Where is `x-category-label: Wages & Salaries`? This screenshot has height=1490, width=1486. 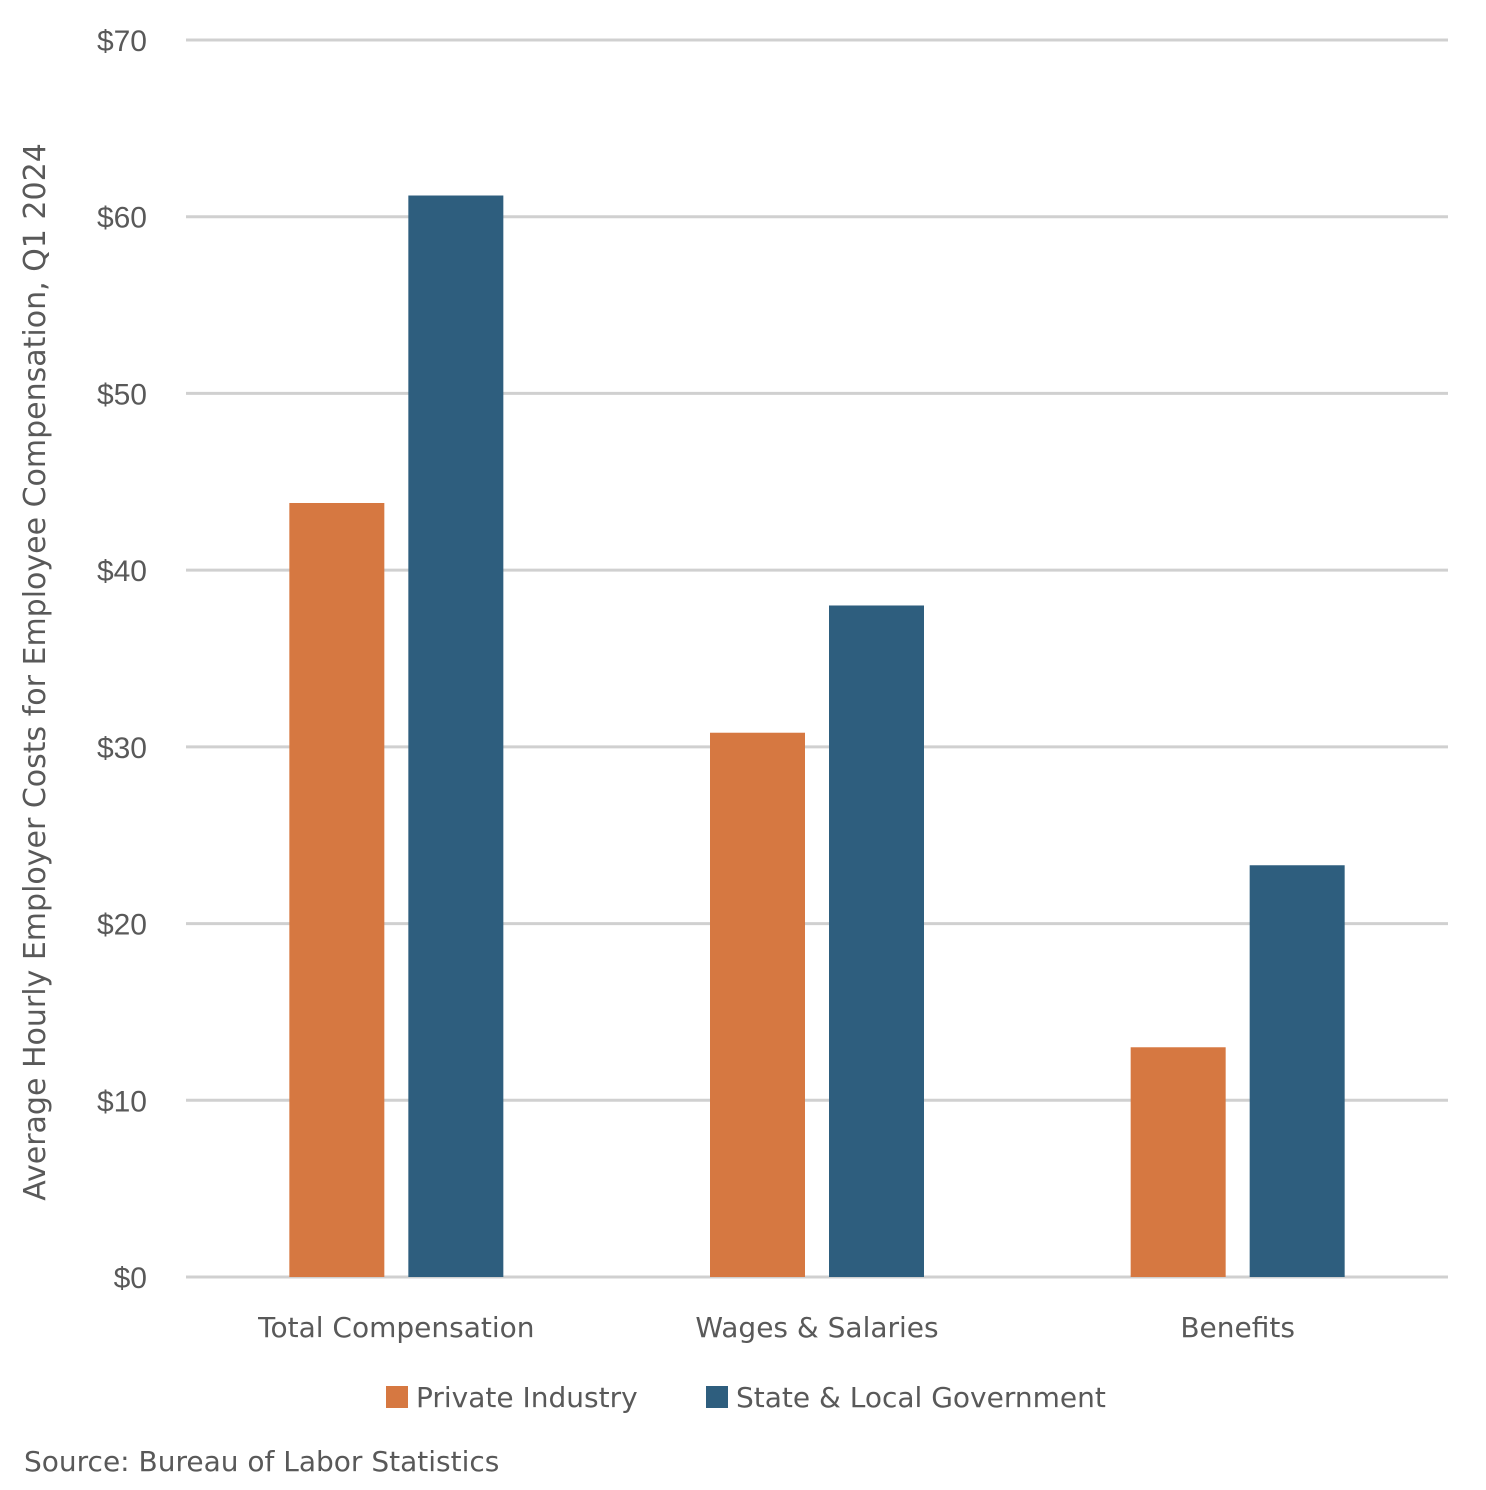
x-category-label: Wages & Salaries is located at coordinates (816, 1327).